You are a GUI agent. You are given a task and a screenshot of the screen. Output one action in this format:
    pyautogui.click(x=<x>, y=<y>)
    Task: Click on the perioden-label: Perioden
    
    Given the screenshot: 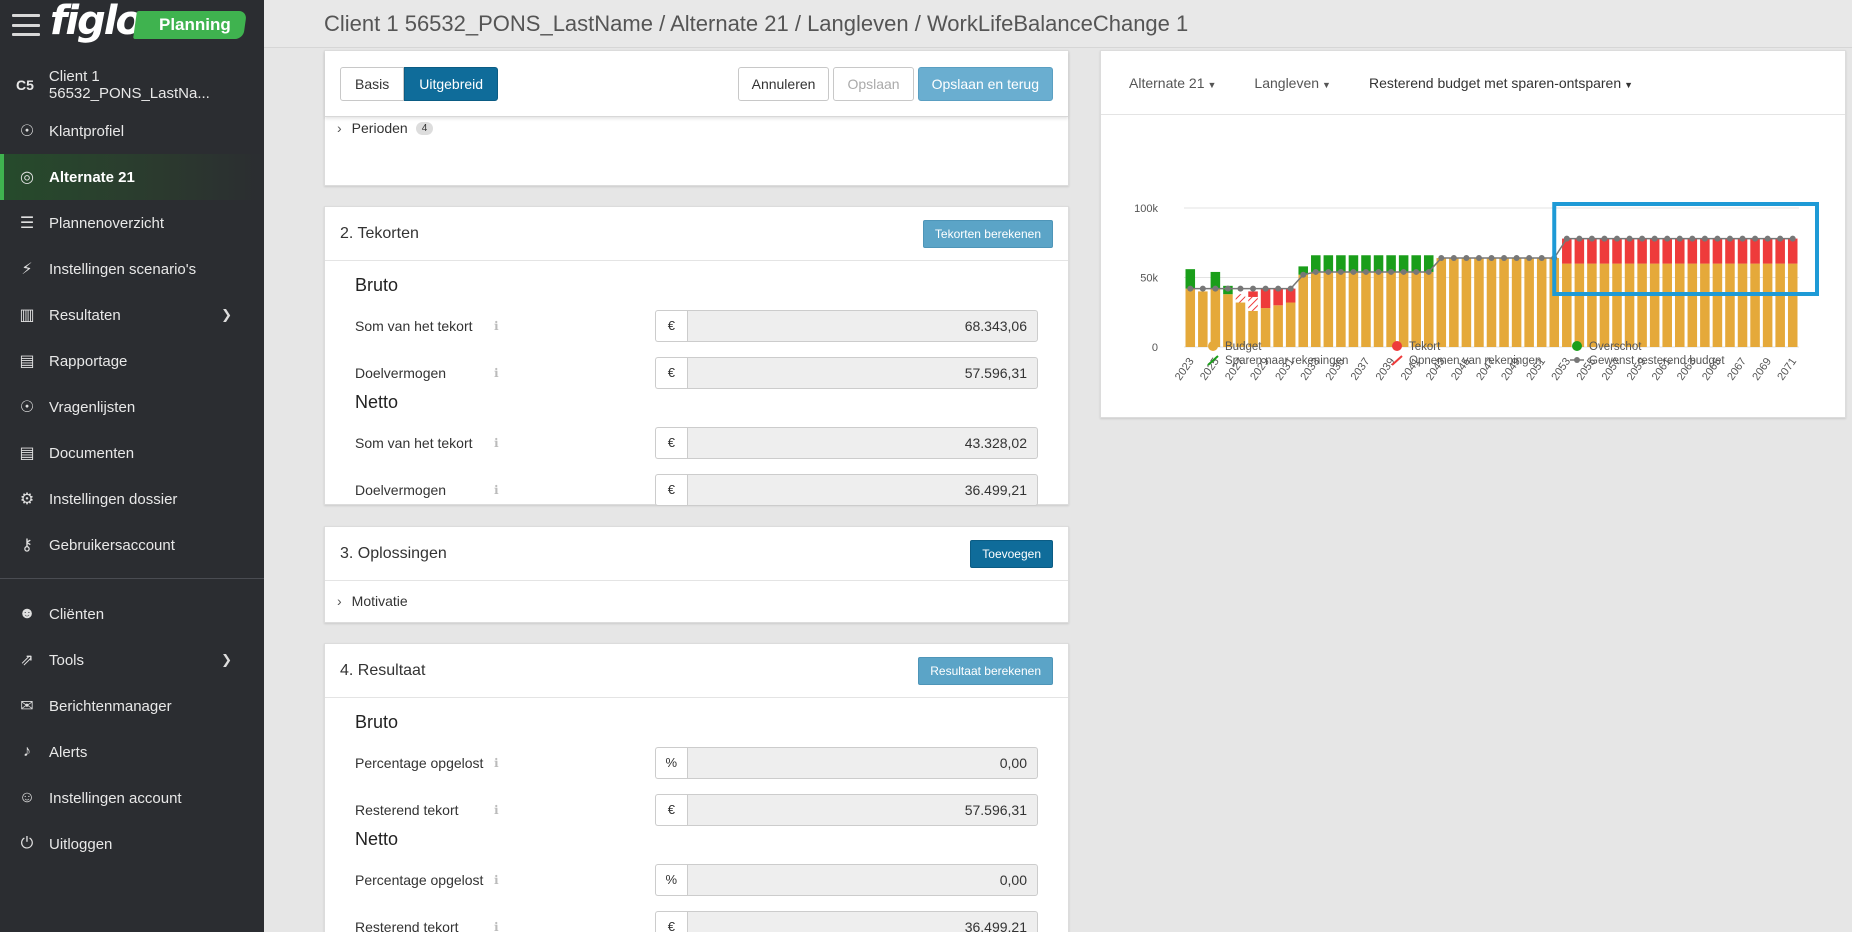 What is the action you would take?
    pyautogui.click(x=379, y=128)
    